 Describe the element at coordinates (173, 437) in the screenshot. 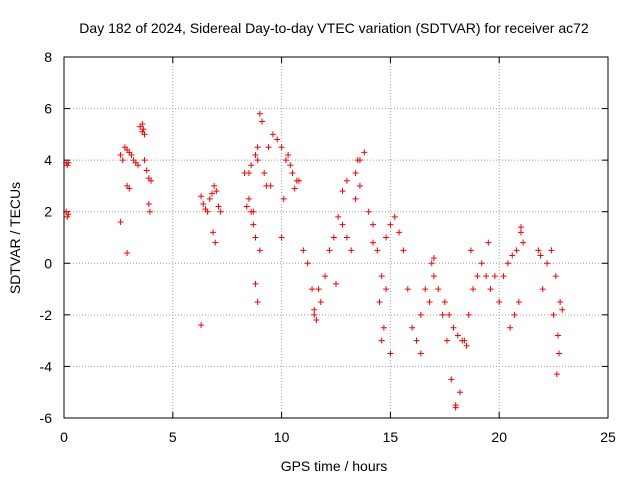

I see `x-tick-label: 5` at that location.